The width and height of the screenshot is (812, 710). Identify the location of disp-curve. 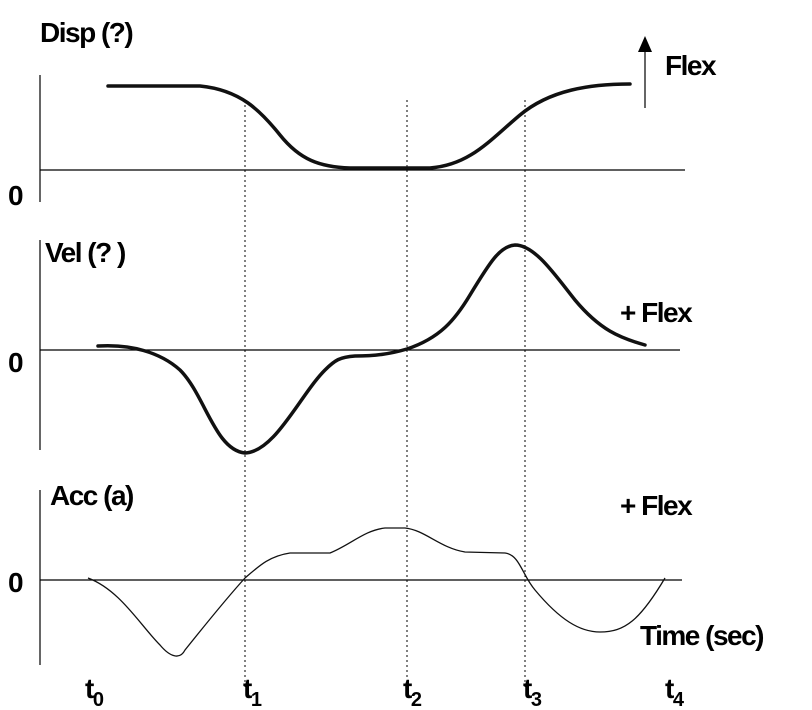
(369, 126).